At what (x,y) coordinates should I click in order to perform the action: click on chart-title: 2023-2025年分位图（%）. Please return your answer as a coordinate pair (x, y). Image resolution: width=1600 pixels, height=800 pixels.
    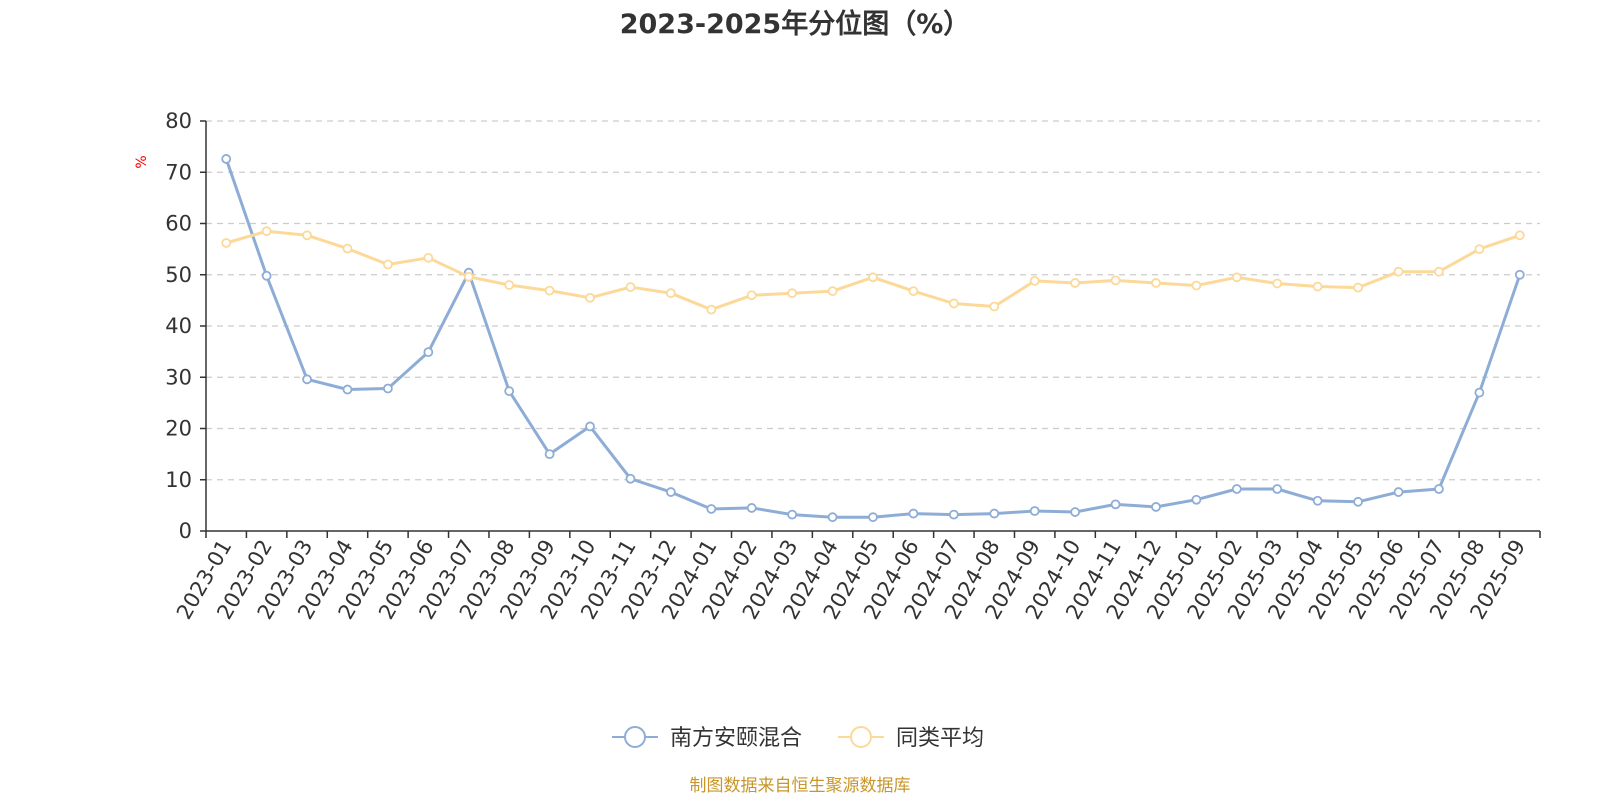
    Looking at the image, I should click on (795, 24).